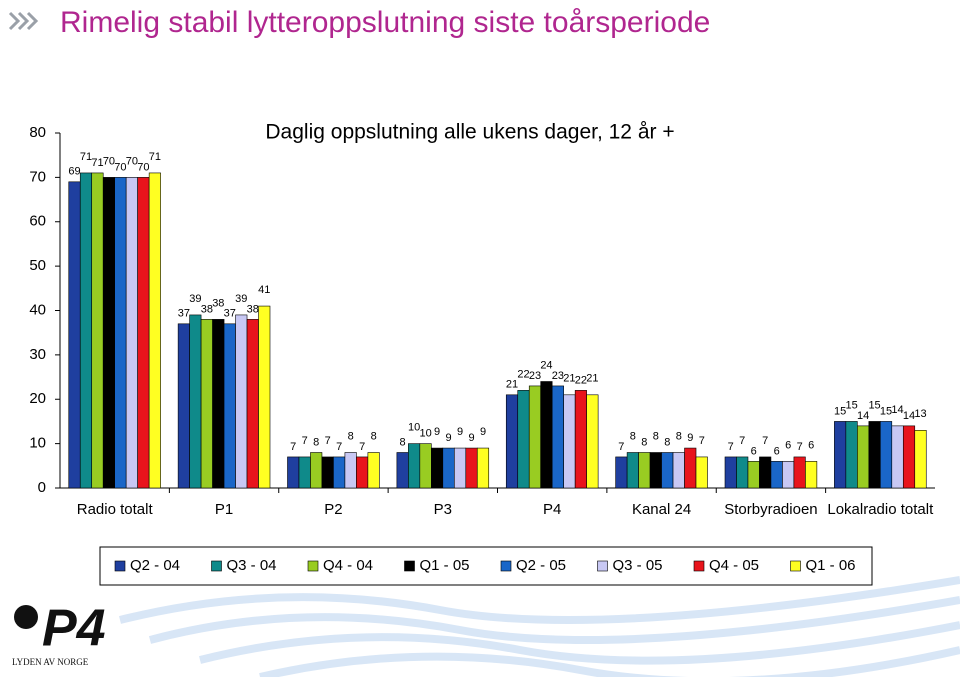 The height and width of the screenshot is (677, 960). What do you see at coordinates (37, 265) in the screenshot?
I see `y-tick-label: 50` at bounding box center [37, 265].